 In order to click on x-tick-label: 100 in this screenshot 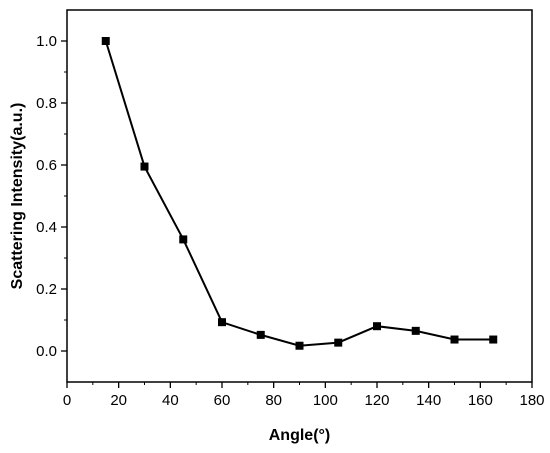, I will do `click(325, 400)`.